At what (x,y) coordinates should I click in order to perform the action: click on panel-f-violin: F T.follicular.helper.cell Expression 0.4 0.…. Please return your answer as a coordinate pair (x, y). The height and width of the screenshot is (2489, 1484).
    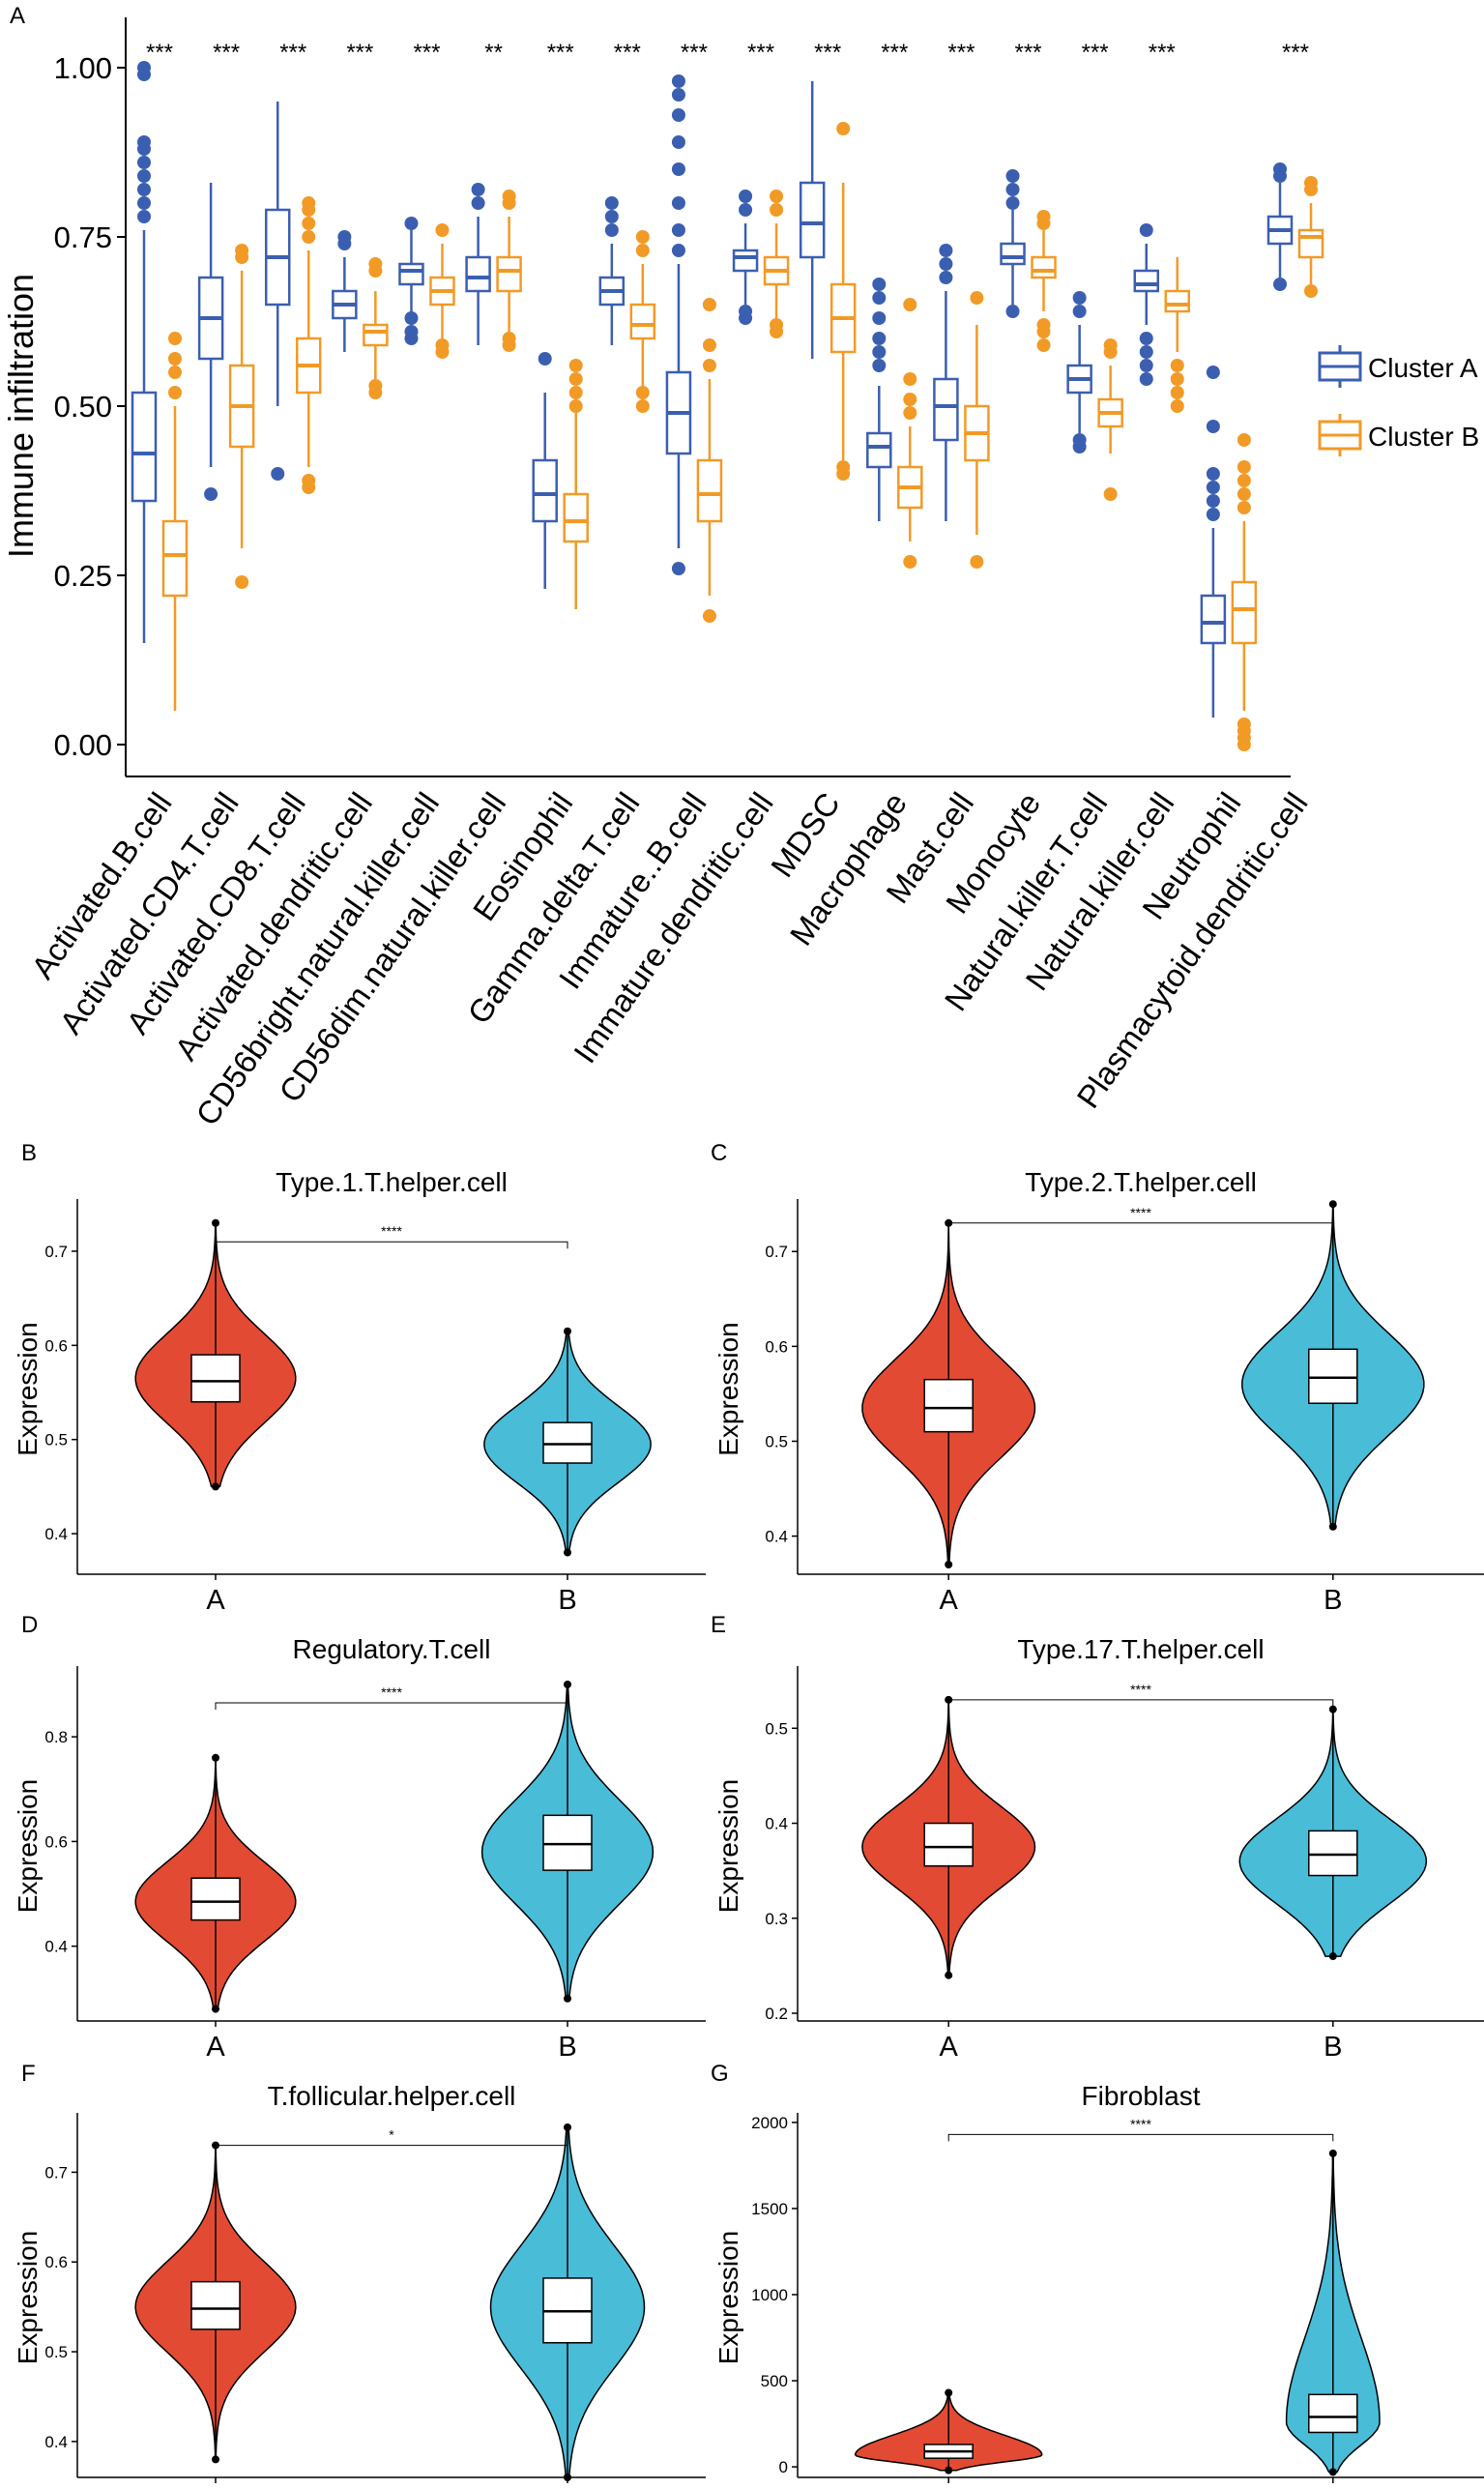
    Looking at the image, I should click on (360, 2275).